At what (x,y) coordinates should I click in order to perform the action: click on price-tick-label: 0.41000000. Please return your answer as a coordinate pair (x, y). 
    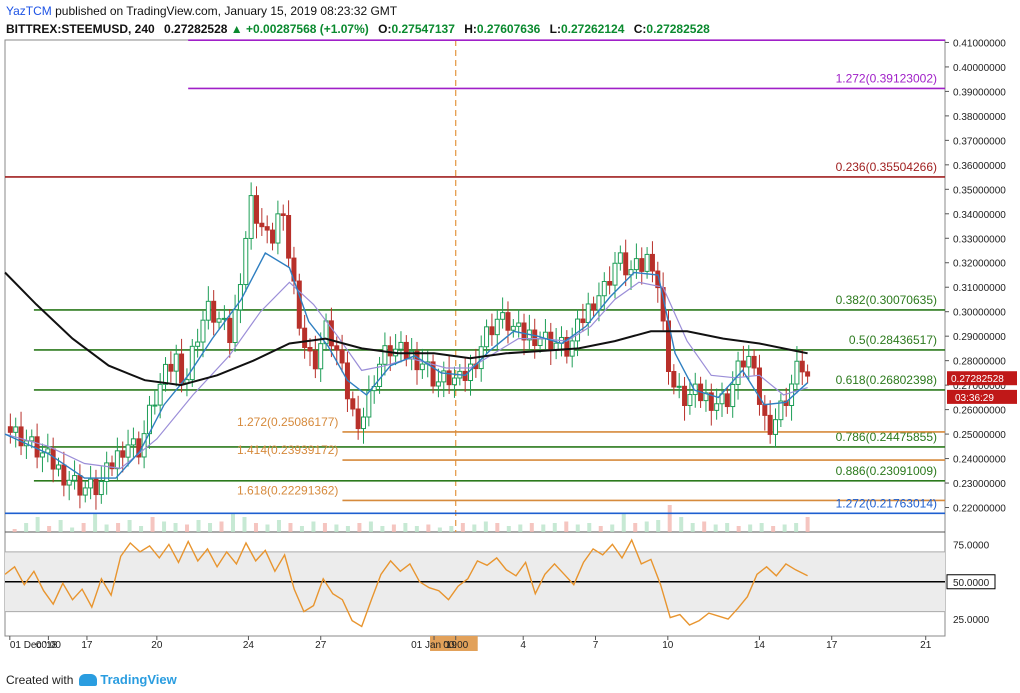
    Looking at the image, I should click on (979, 43).